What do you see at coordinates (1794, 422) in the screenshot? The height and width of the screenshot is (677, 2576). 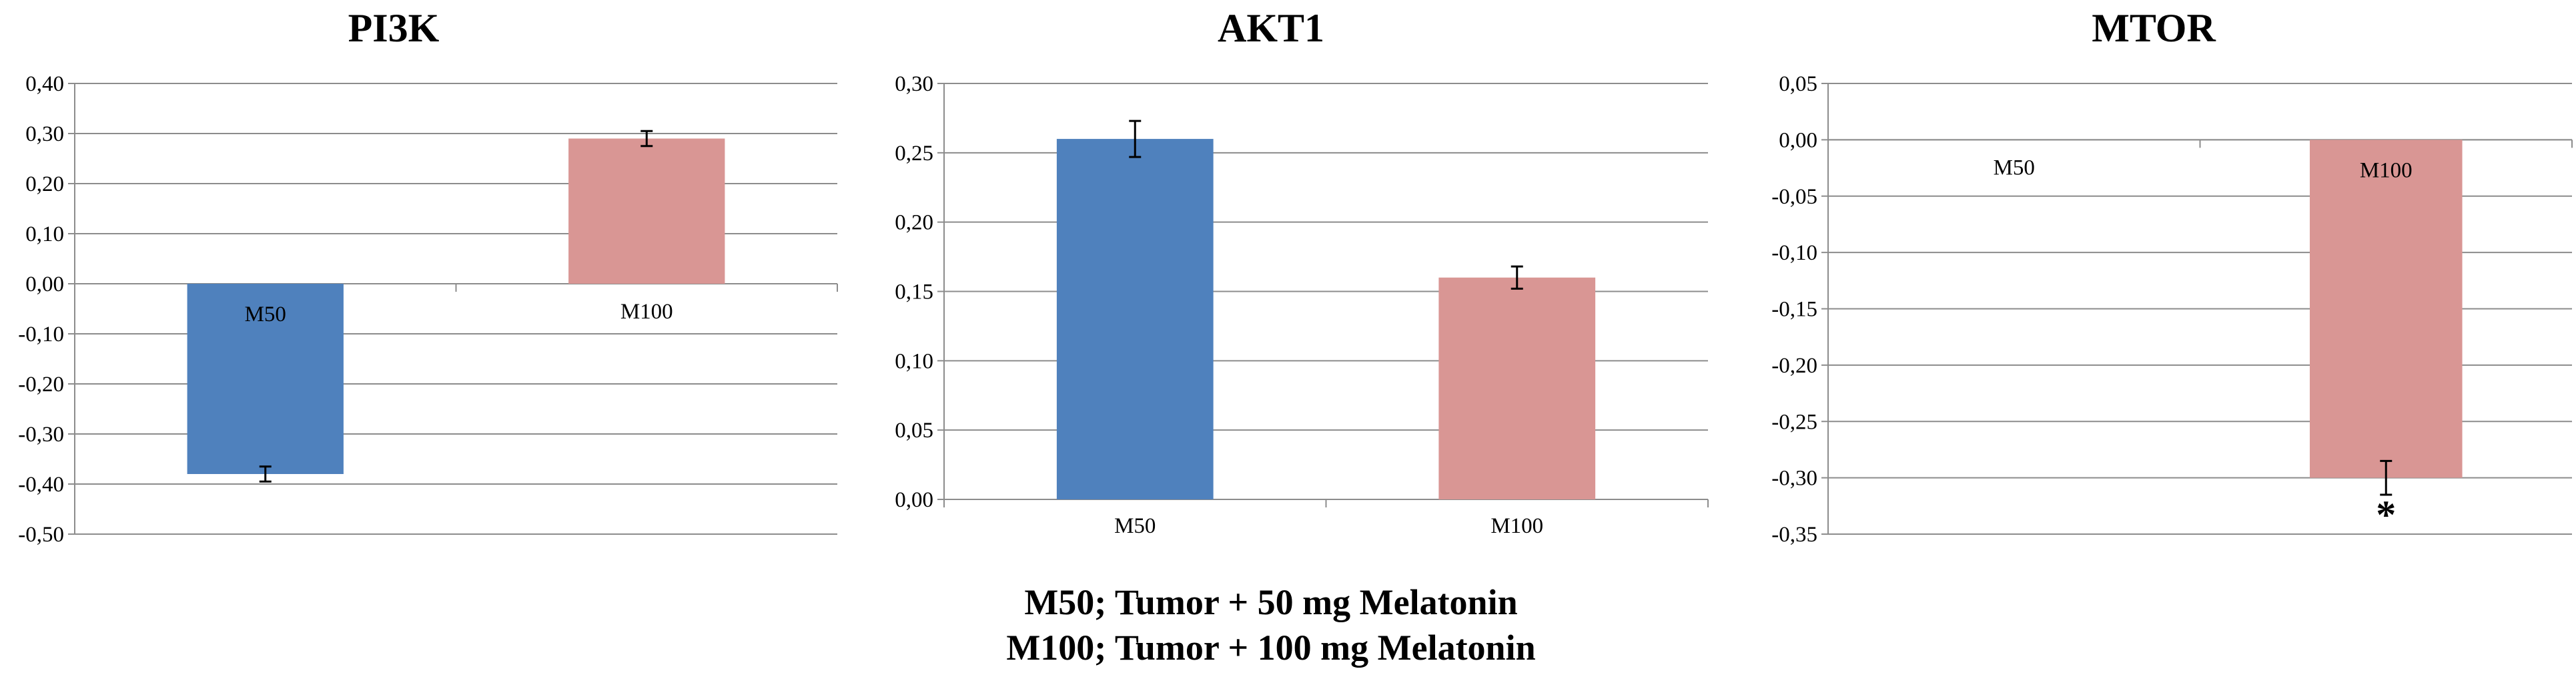 I see `y-tick-label: -0,25` at bounding box center [1794, 422].